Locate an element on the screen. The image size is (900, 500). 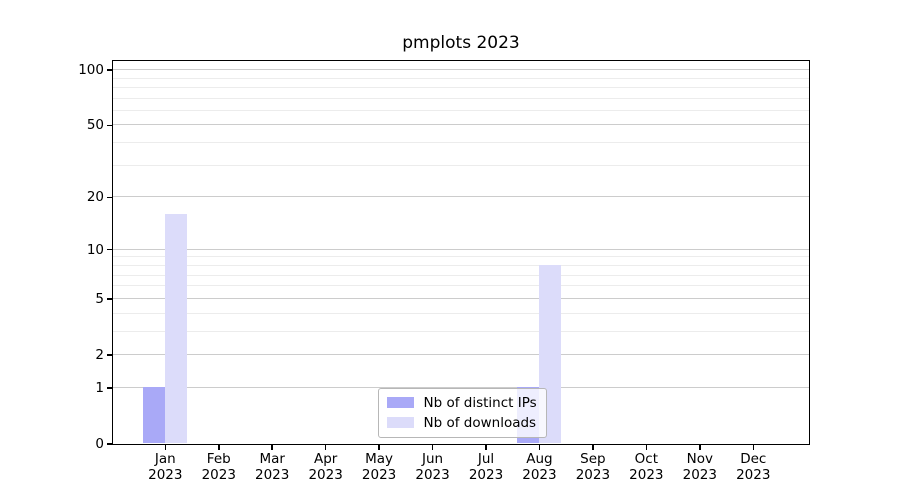
legend-item: Nb of downloads is located at coordinates (461, 422).